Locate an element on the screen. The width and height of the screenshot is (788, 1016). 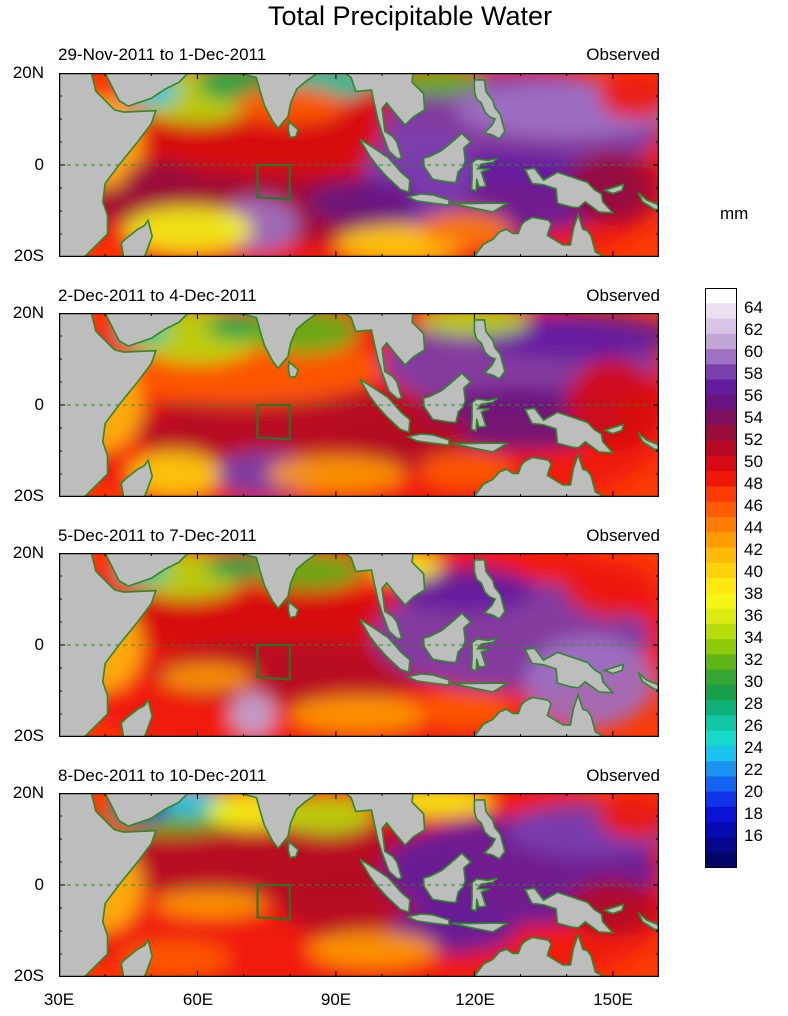
colorbar-label-20: 20 is located at coordinates (753, 791).